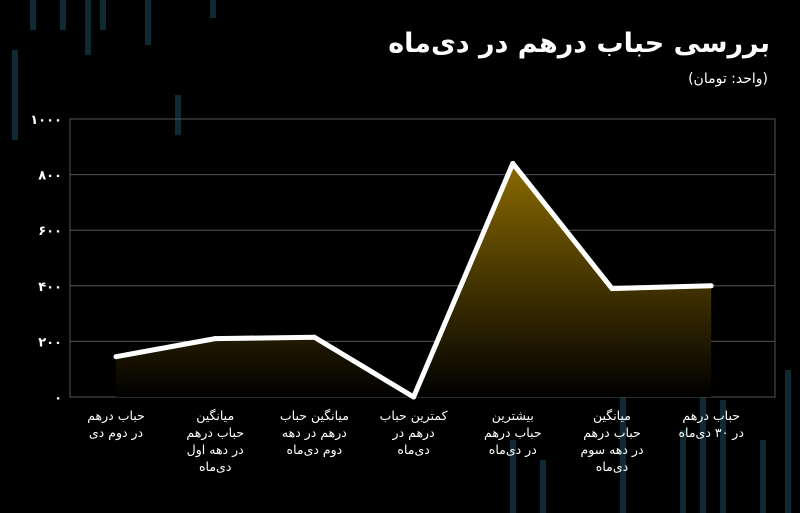 The height and width of the screenshot is (513, 800). What do you see at coordinates (413, 432) in the screenshot?
I see `x-tick-label: کمترین حباب درهم در دی‌ماه` at bounding box center [413, 432].